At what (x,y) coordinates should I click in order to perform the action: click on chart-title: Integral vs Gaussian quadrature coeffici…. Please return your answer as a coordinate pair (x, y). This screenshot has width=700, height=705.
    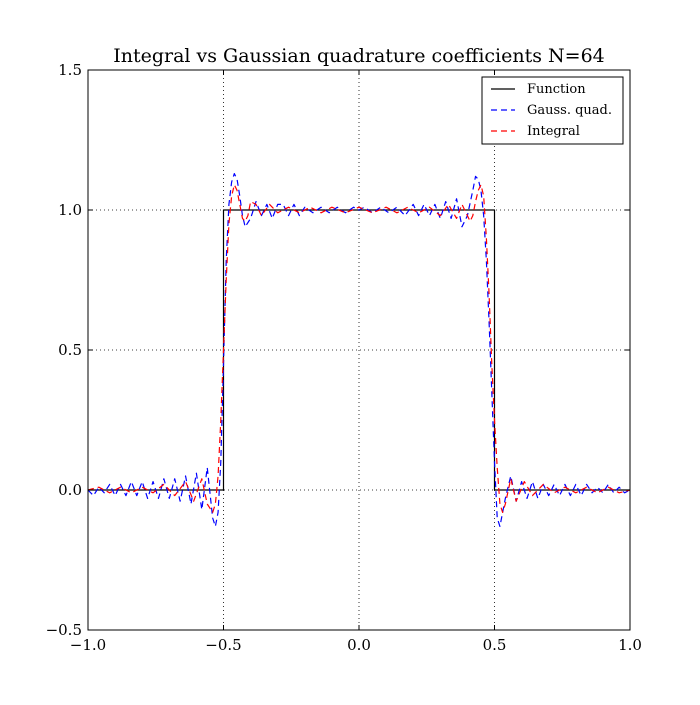
    Looking at the image, I should click on (359, 56).